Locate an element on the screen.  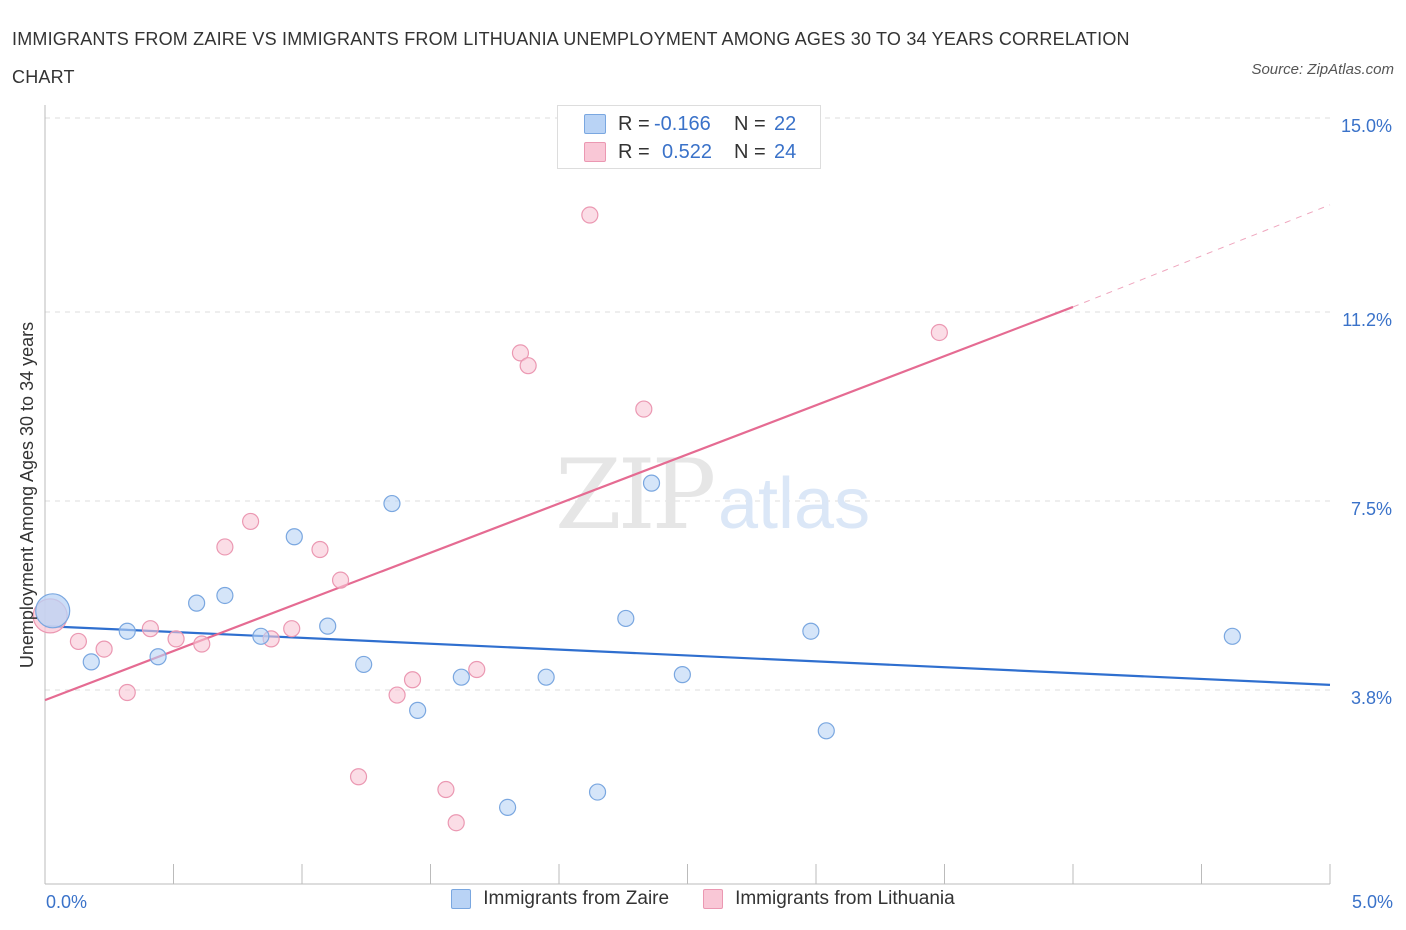
n-value: 24 is located at coordinates (785, 151).